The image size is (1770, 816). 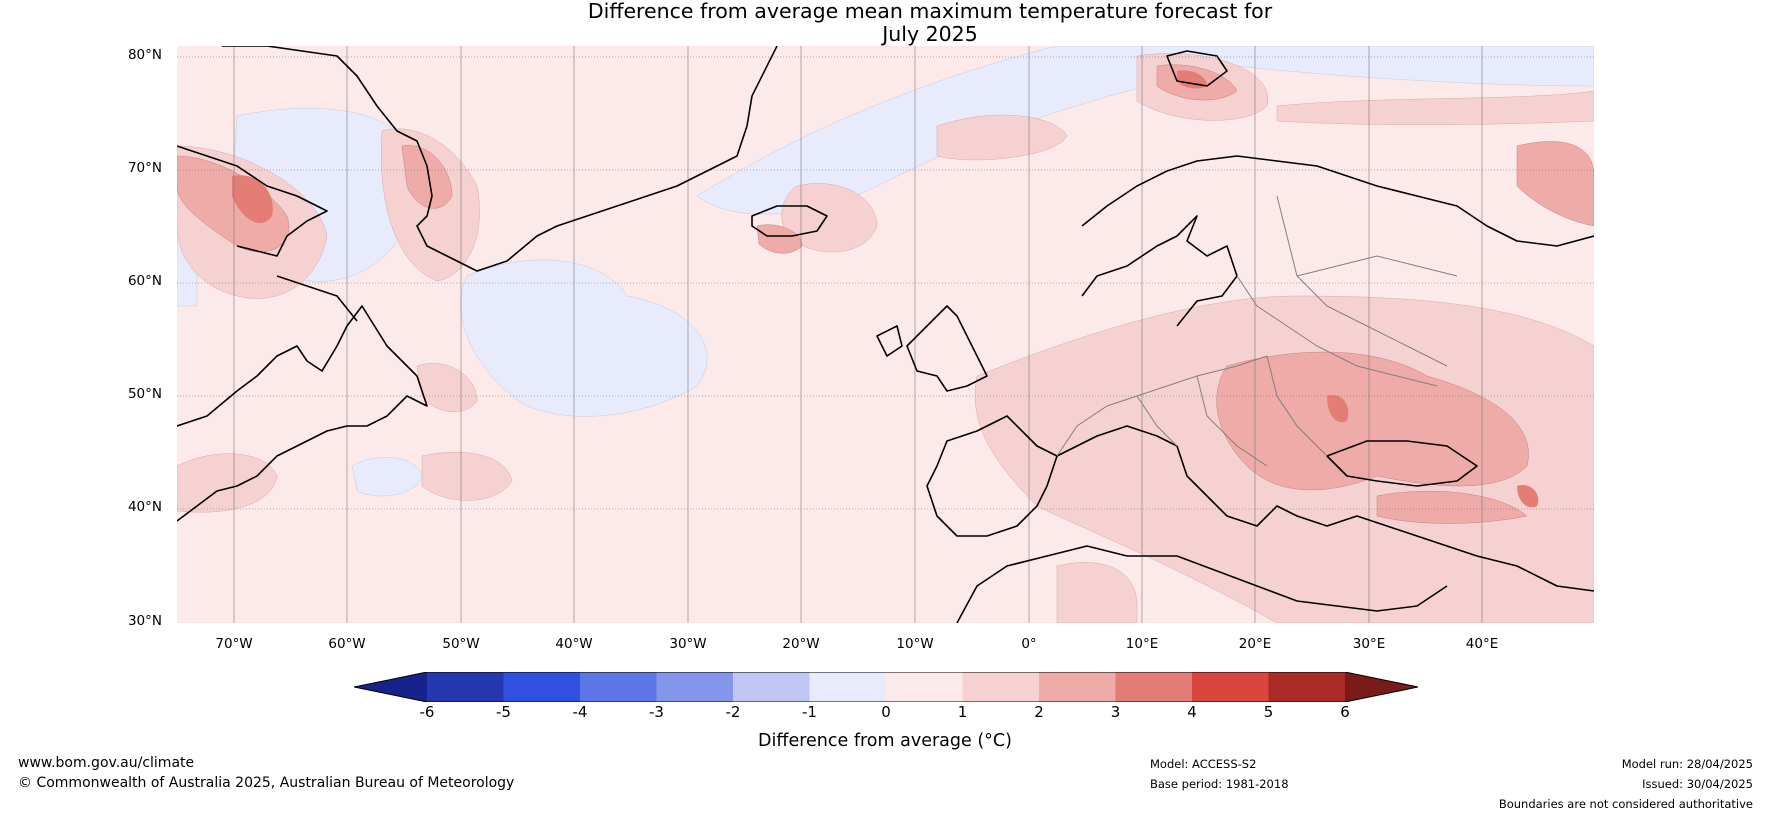 I want to click on lon-label-60w: 60°W, so click(x=347, y=644).